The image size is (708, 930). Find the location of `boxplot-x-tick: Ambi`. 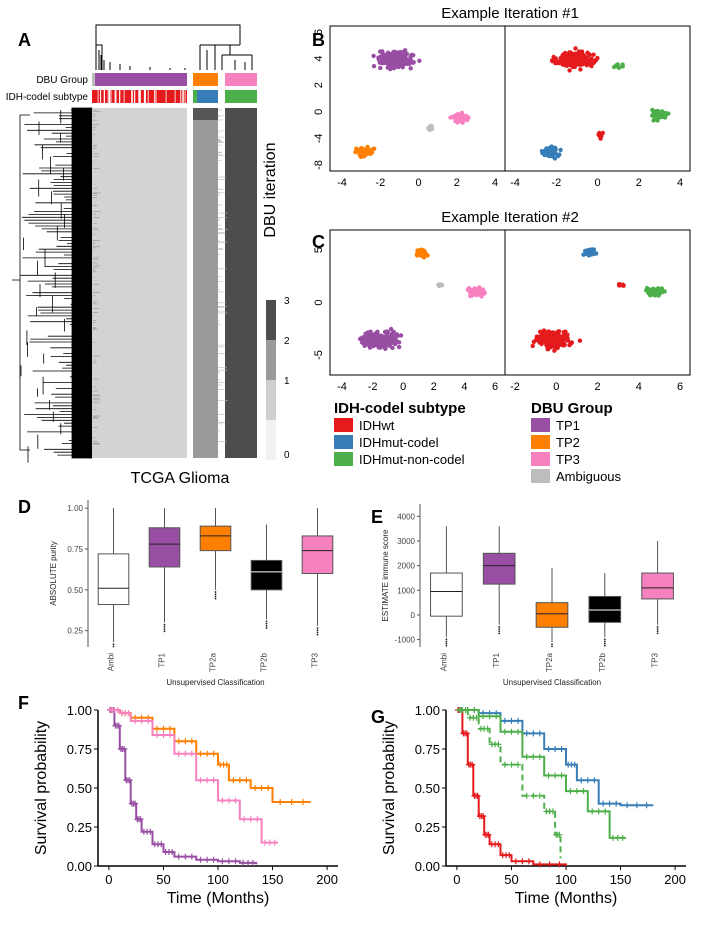

boxplot-x-tick: Ambi is located at coordinates (111, 662).